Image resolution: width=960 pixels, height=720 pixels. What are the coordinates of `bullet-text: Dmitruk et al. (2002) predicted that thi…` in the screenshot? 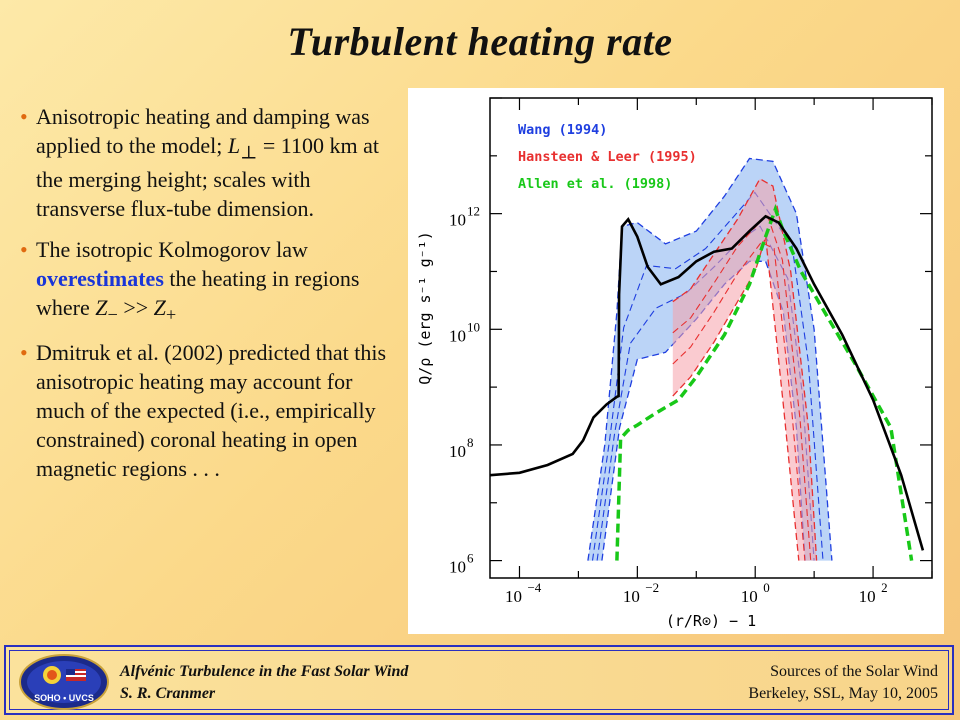 It's located at (218, 410).